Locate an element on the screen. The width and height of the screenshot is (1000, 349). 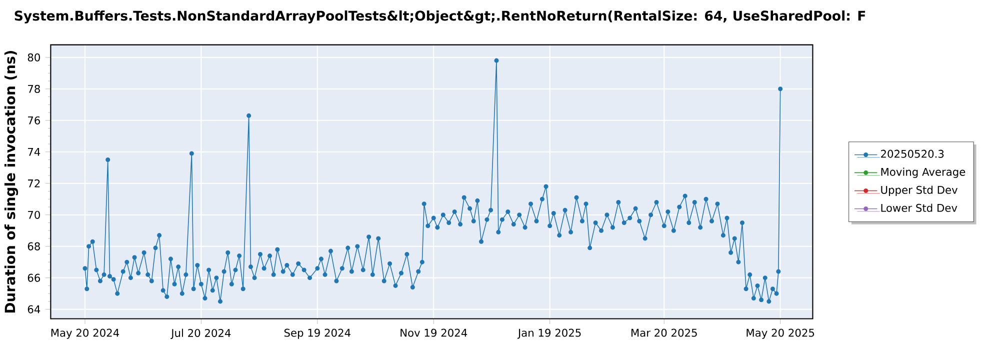
y-tick-label: 80 is located at coordinates (34, 58).